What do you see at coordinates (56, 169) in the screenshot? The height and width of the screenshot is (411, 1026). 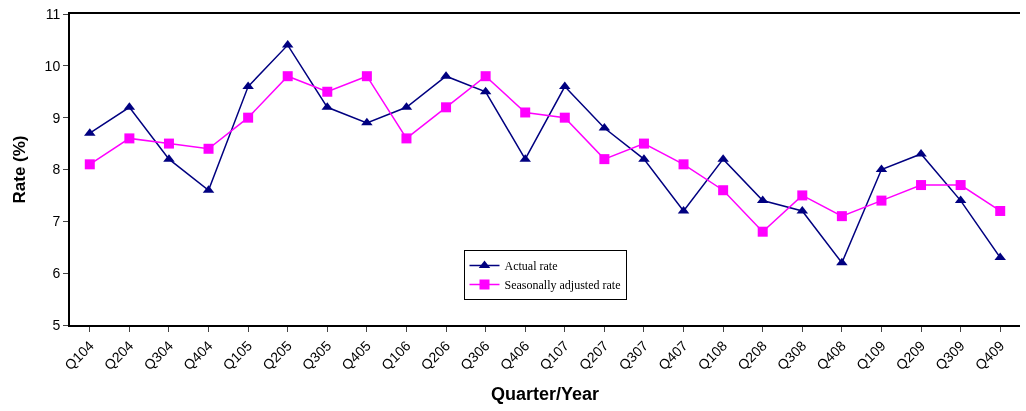 I see `y-tick-label: 8` at bounding box center [56, 169].